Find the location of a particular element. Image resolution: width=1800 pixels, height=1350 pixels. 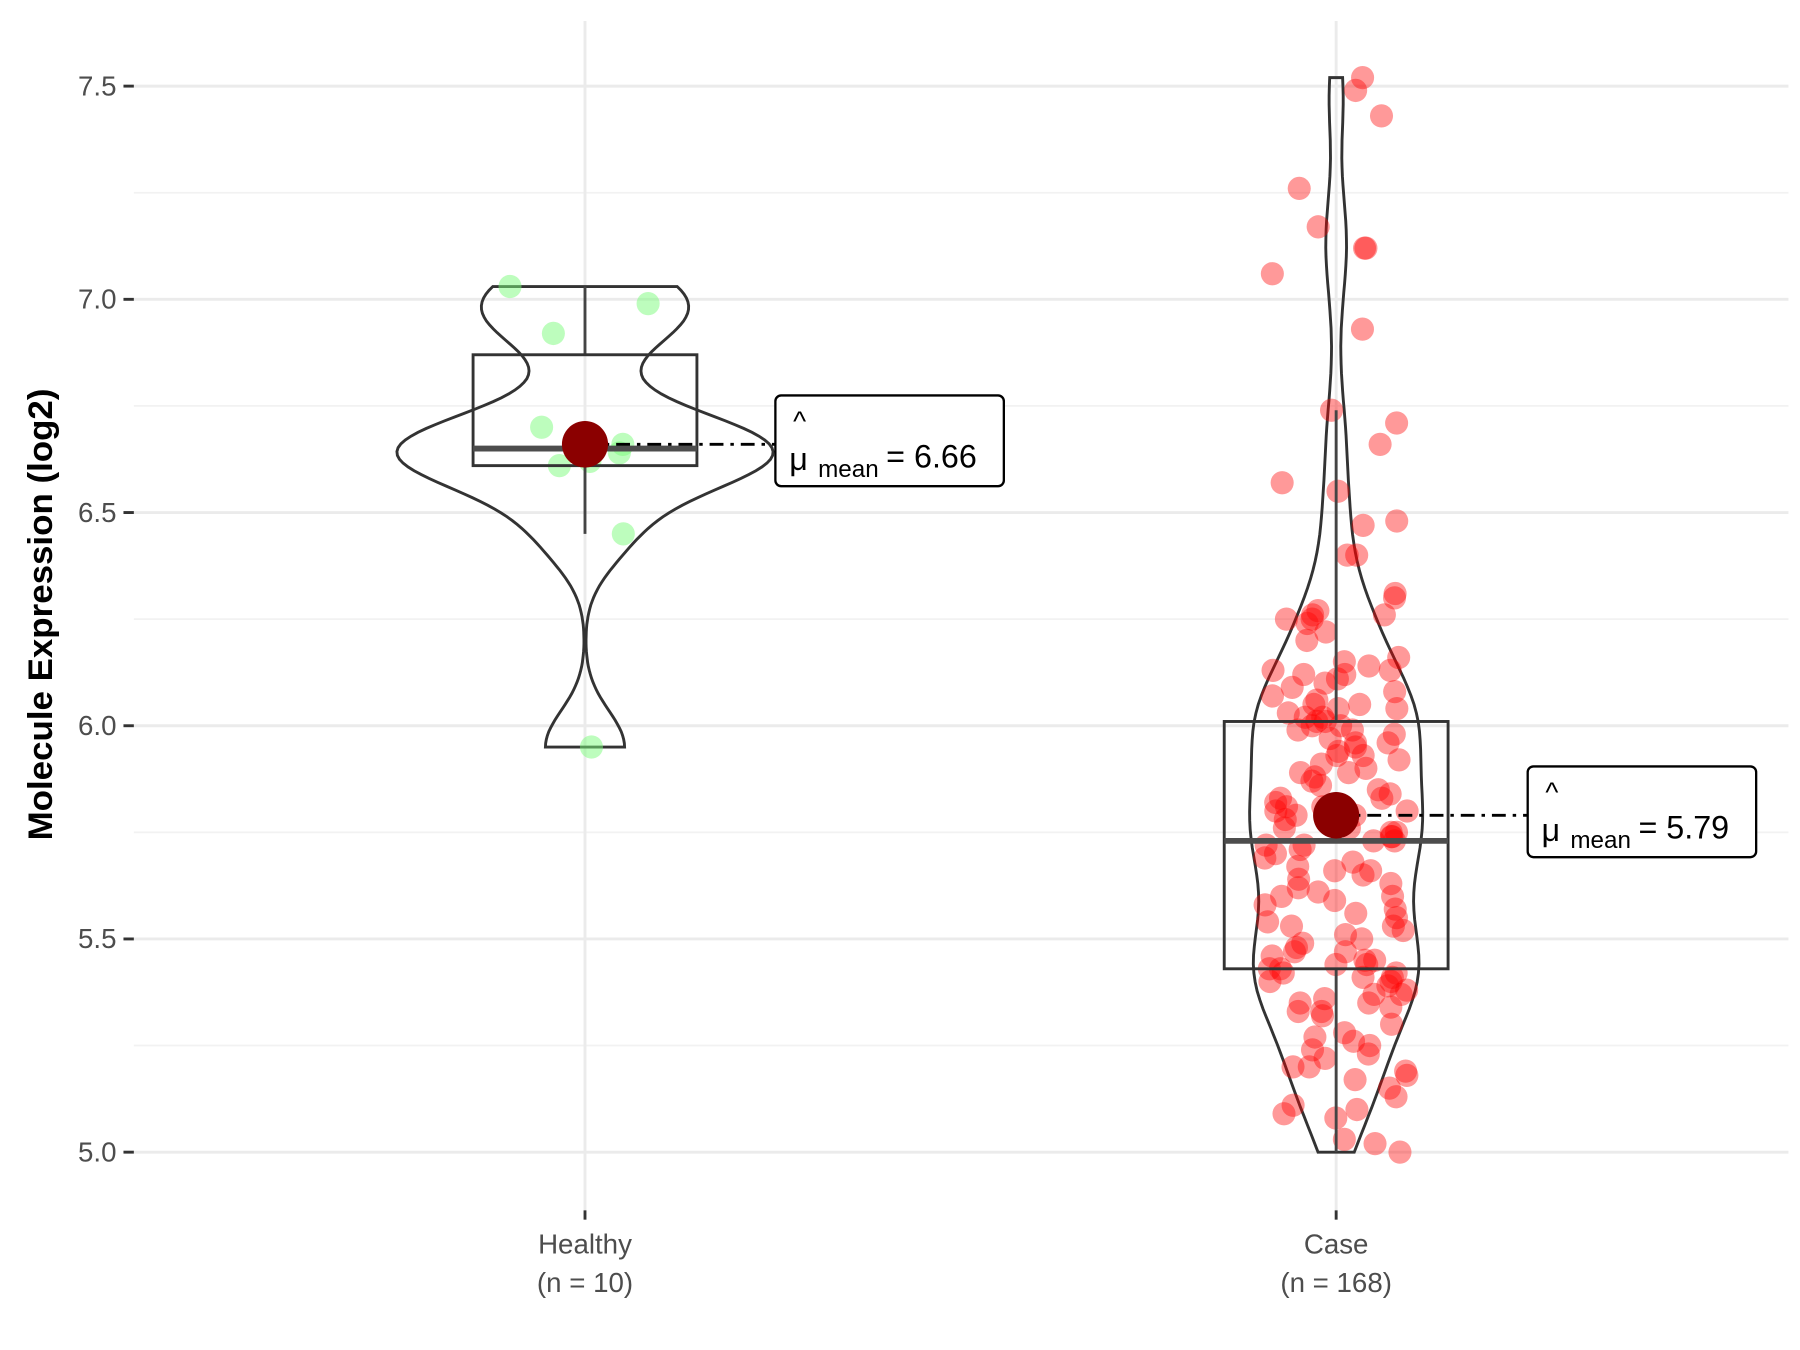

mean-label-symbol: μ is located at coordinates (1551, 830).